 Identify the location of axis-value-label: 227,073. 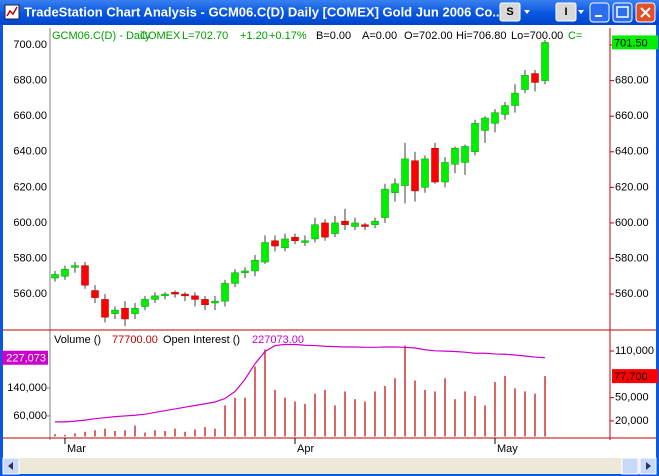
(26, 359).